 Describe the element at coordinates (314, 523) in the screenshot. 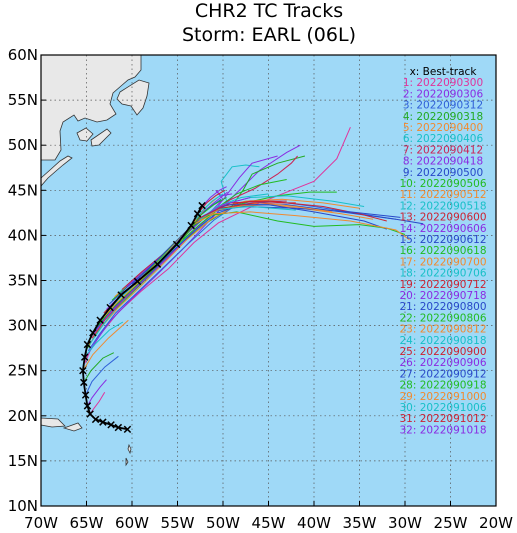

I see `x-tick-label: 40W` at that location.